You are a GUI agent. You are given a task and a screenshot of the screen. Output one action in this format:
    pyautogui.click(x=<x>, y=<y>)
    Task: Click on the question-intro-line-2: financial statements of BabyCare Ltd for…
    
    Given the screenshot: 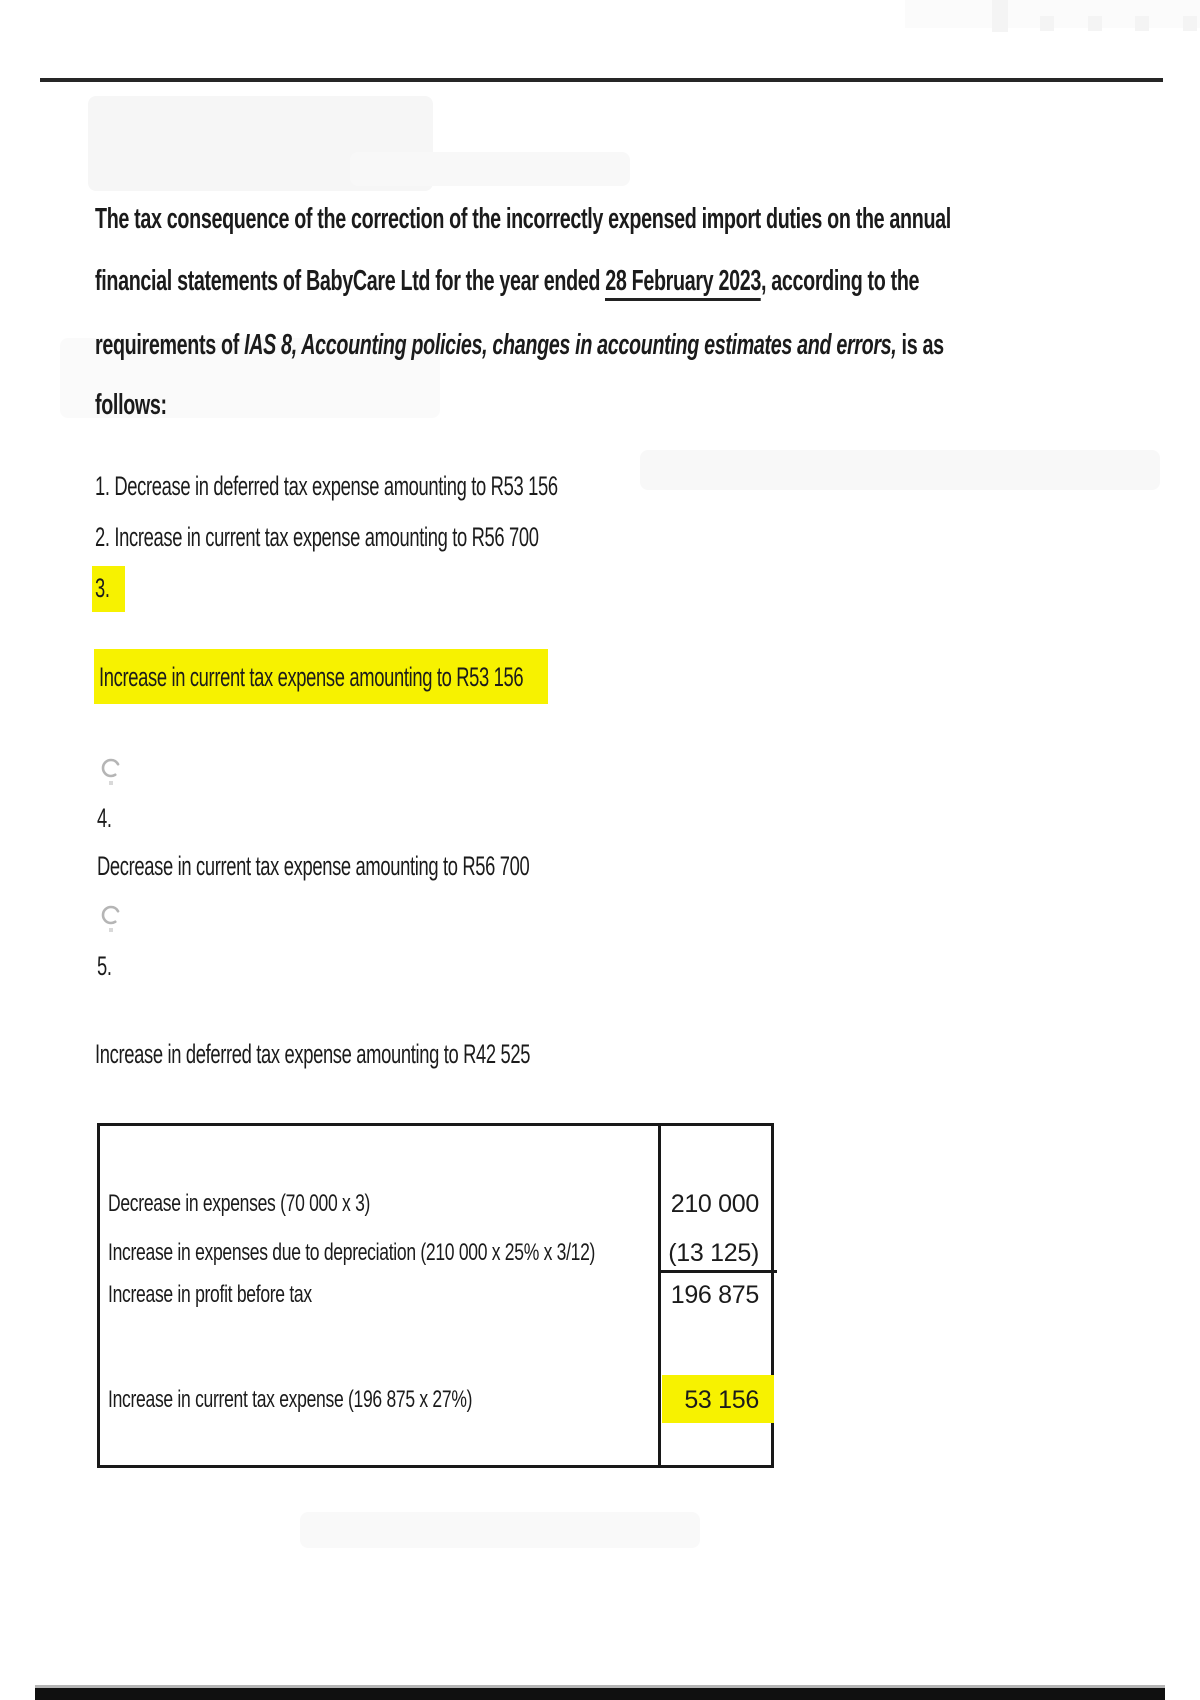 What is the action you would take?
    pyautogui.click(x=647, y=282)
    